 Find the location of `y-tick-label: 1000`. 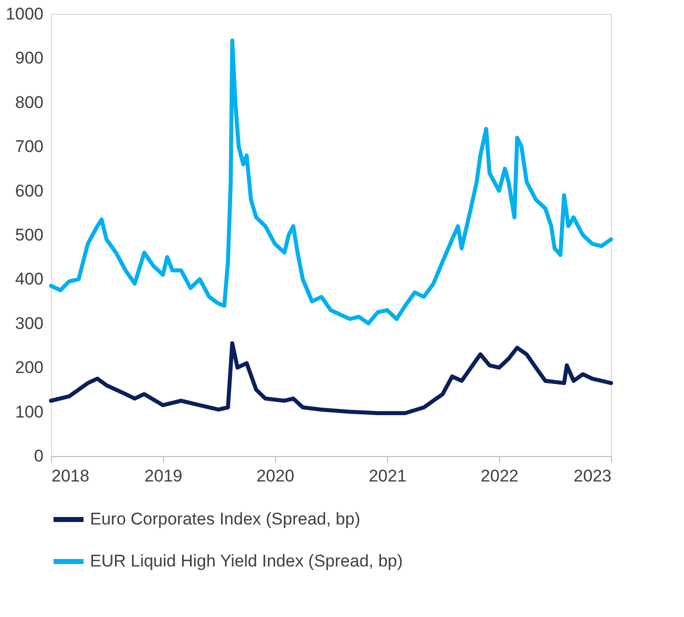

y-tick-label: 1000 is located at coordinates (25, 14).